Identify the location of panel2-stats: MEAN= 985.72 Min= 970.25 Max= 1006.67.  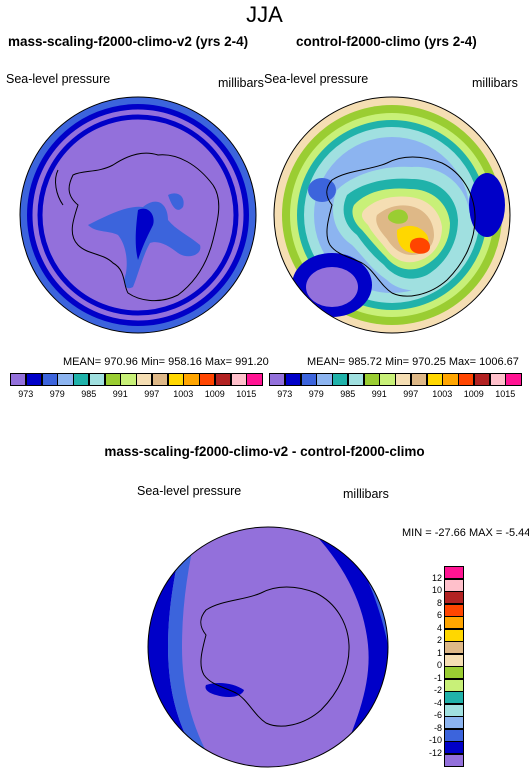
(413, 362).